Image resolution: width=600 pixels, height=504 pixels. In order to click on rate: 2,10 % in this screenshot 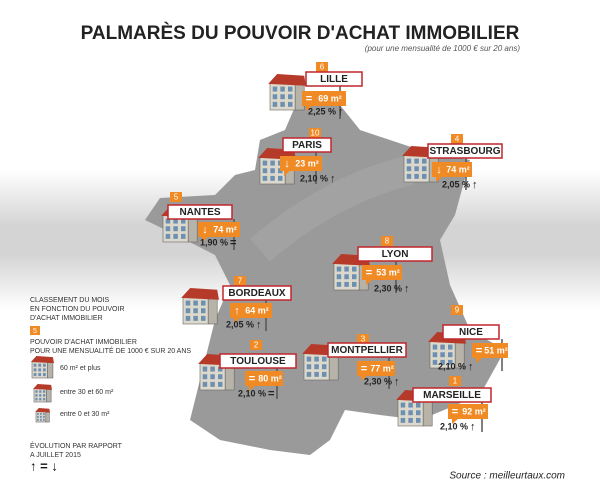, I will do `click(454, 426)`.